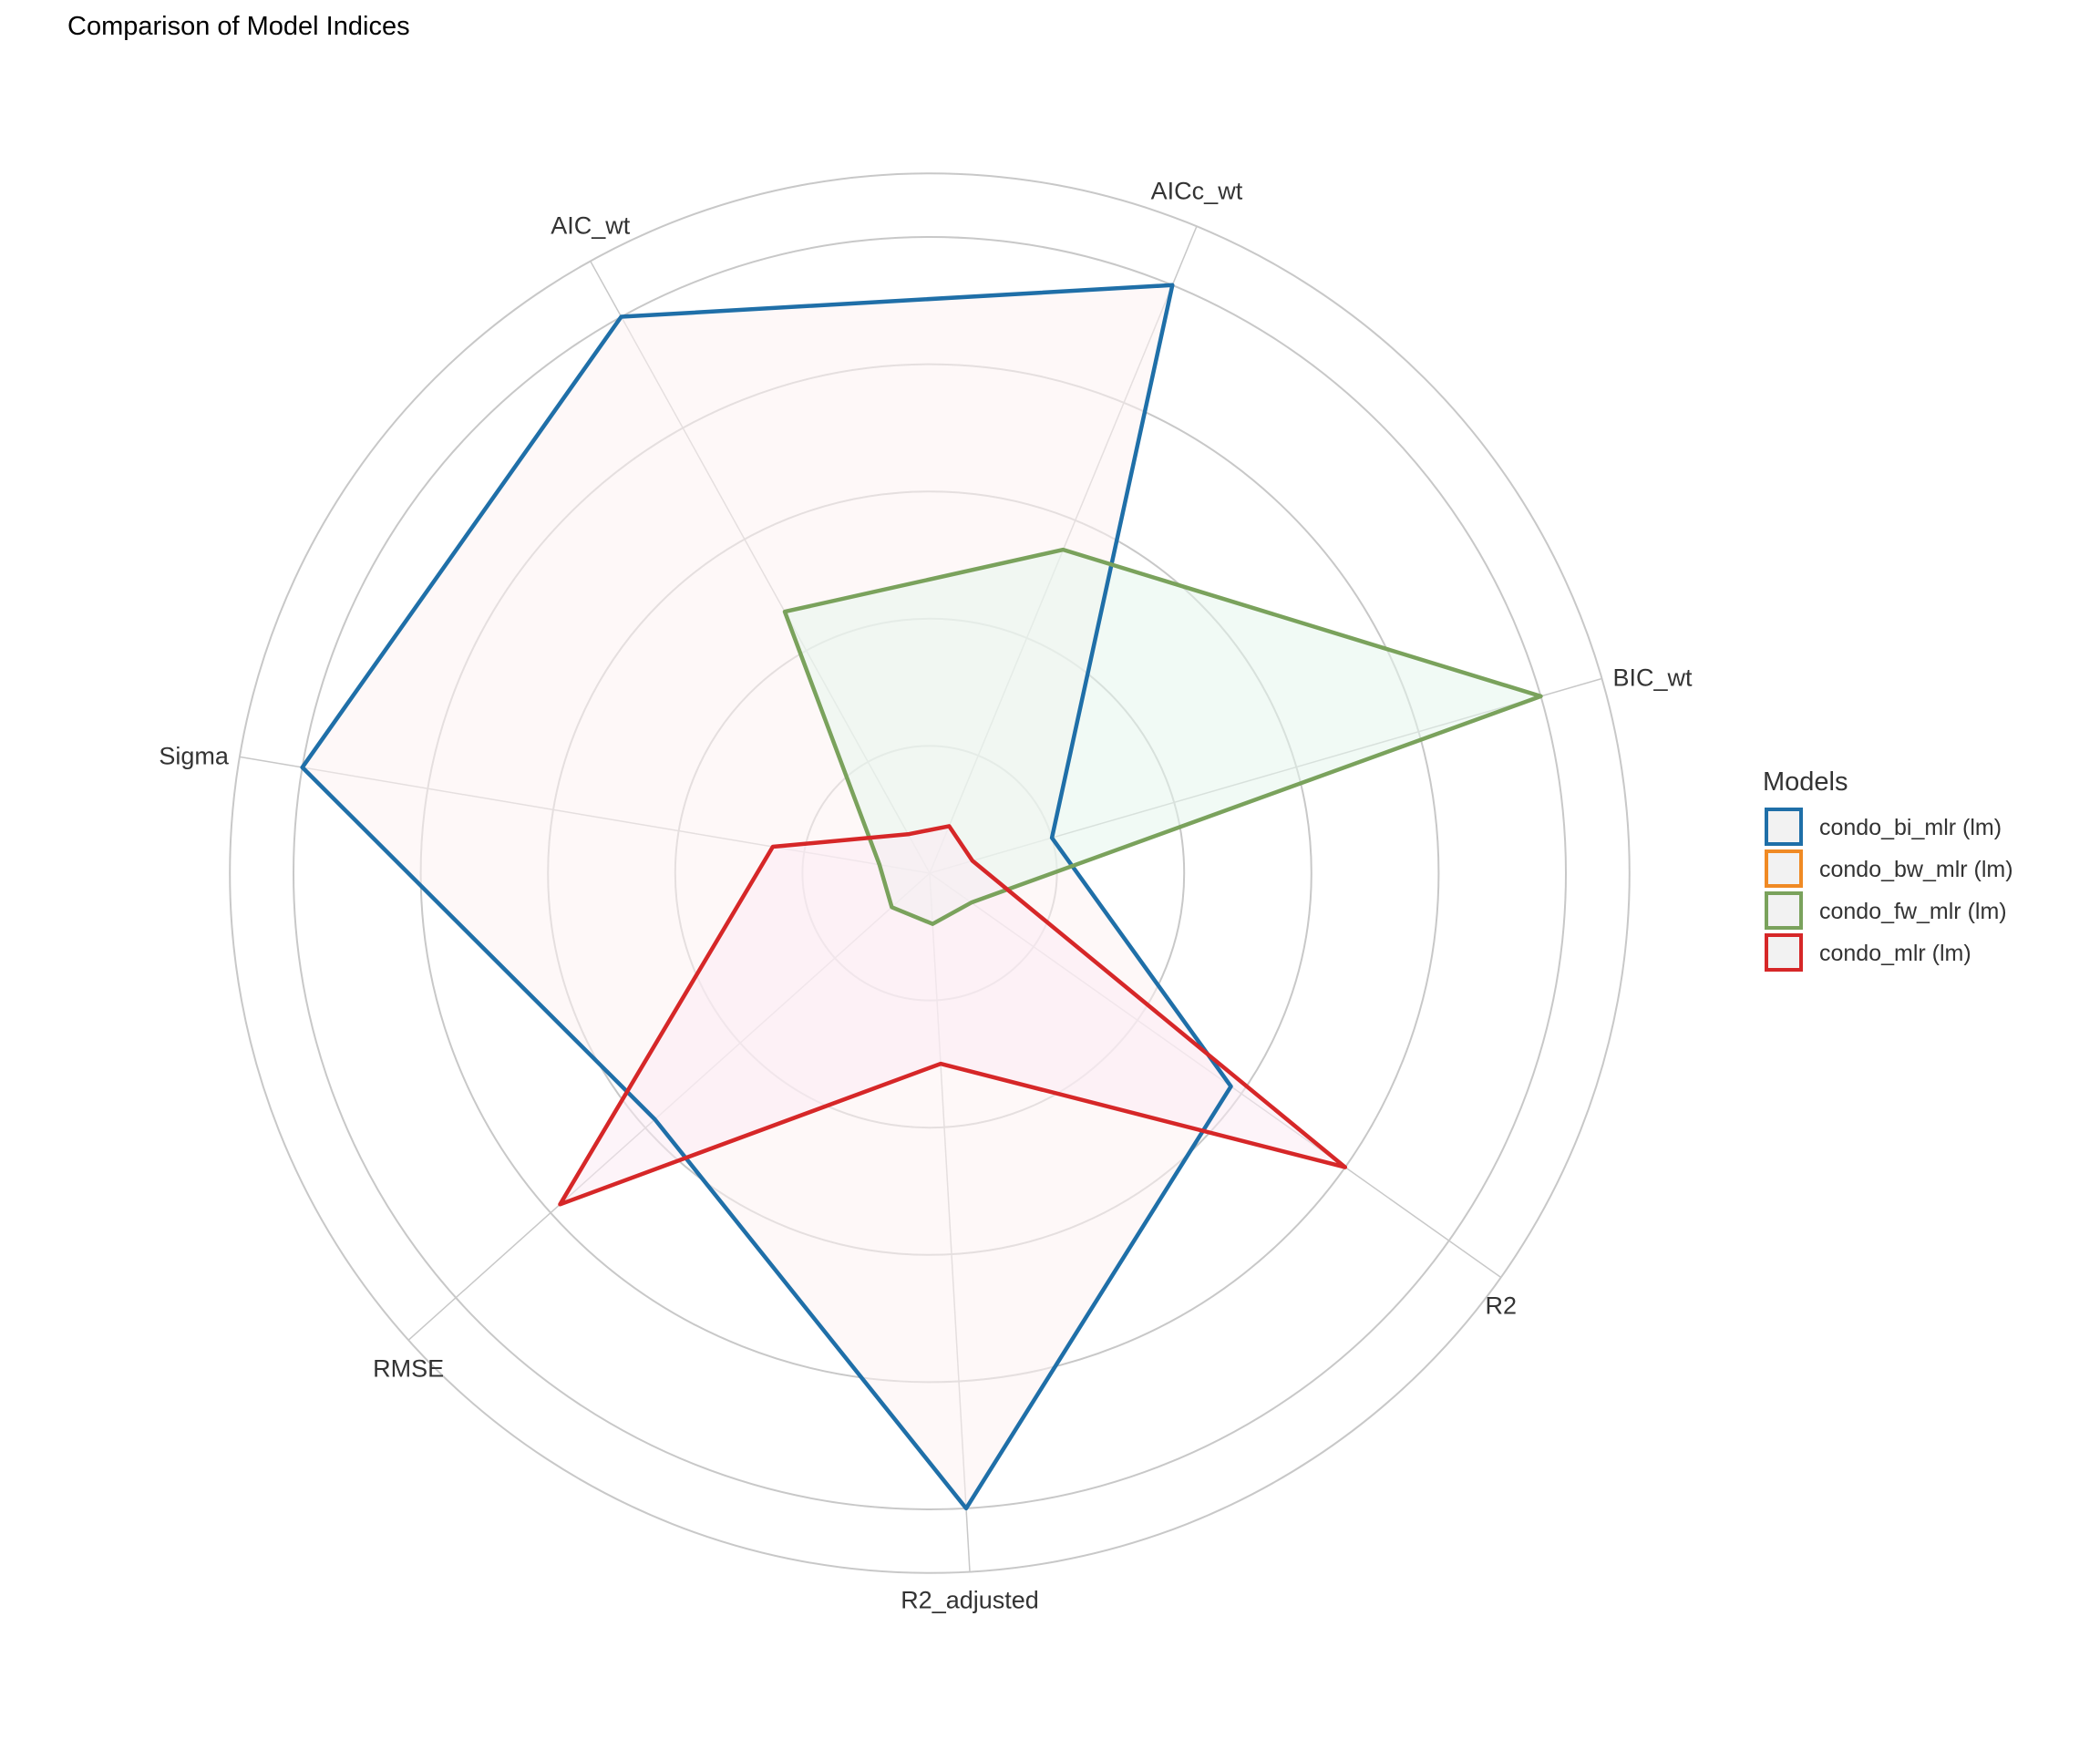 This screenshot has height=1750, width=2100. Describe the element at coordinates (1653, 678) in the screenshot. I see `axis-label: BIC_wt` at that location.